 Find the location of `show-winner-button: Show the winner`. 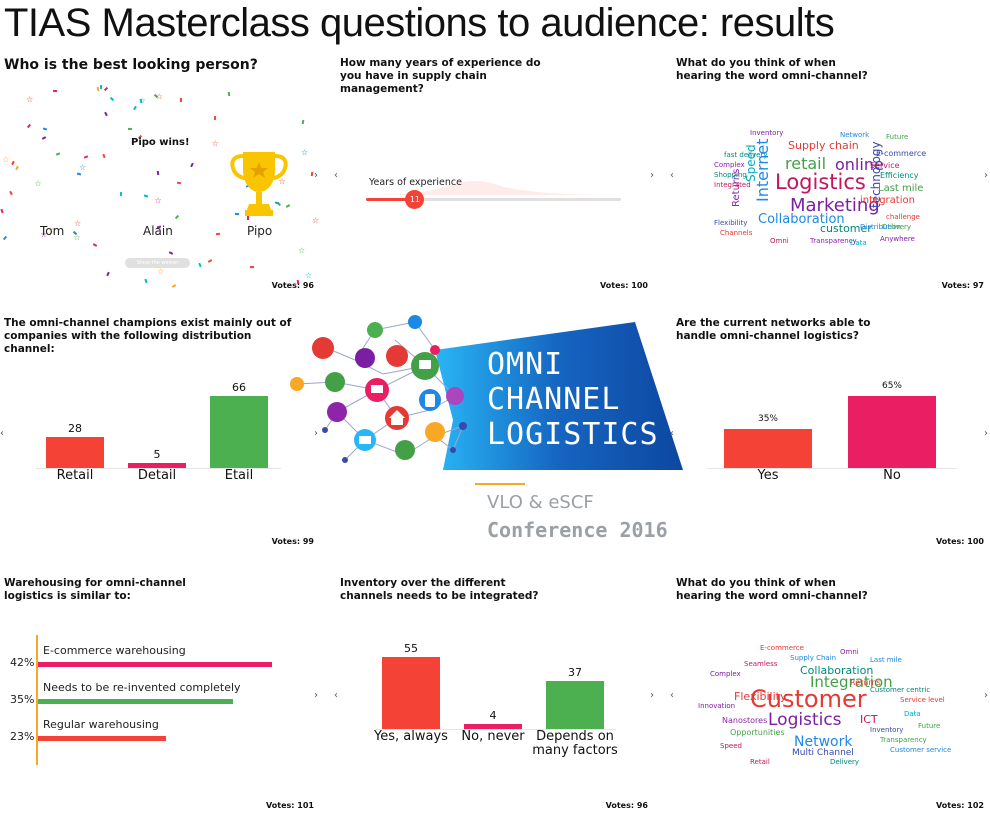

show-winner-button: Show the winner is located at coordinates (157, 263).